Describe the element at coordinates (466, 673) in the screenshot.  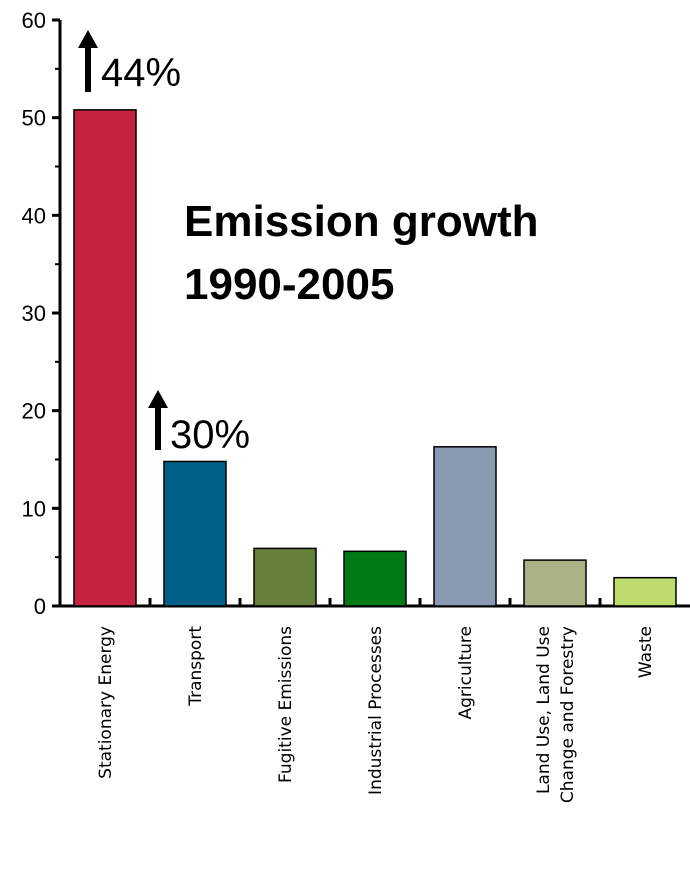
I see `x-category-label: Agriculture` at that location.